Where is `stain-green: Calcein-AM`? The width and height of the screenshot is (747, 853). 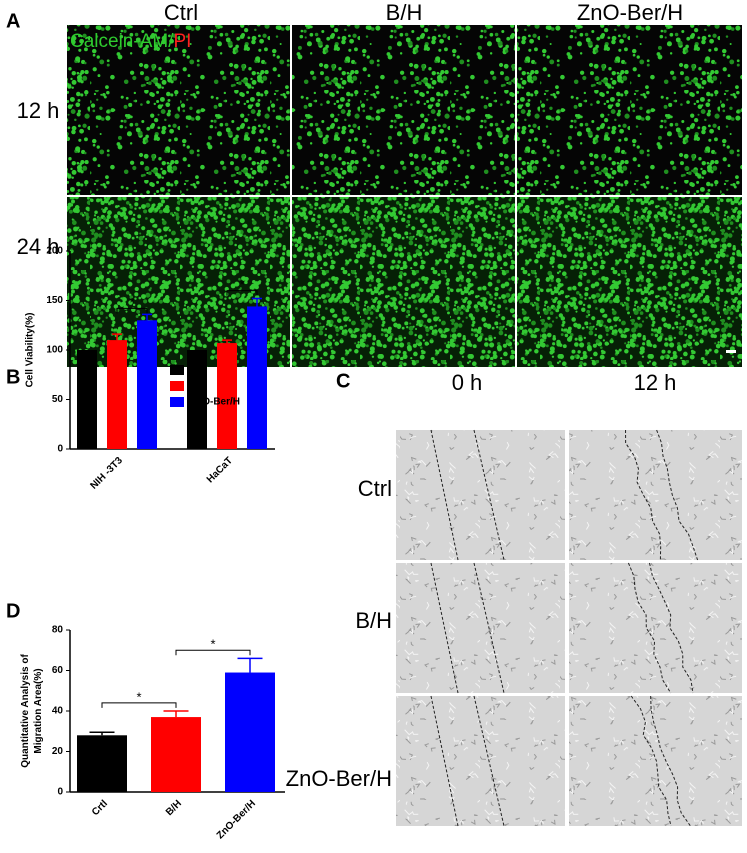 stain-green: Calcein-AM is located at coordinates (119, 41).